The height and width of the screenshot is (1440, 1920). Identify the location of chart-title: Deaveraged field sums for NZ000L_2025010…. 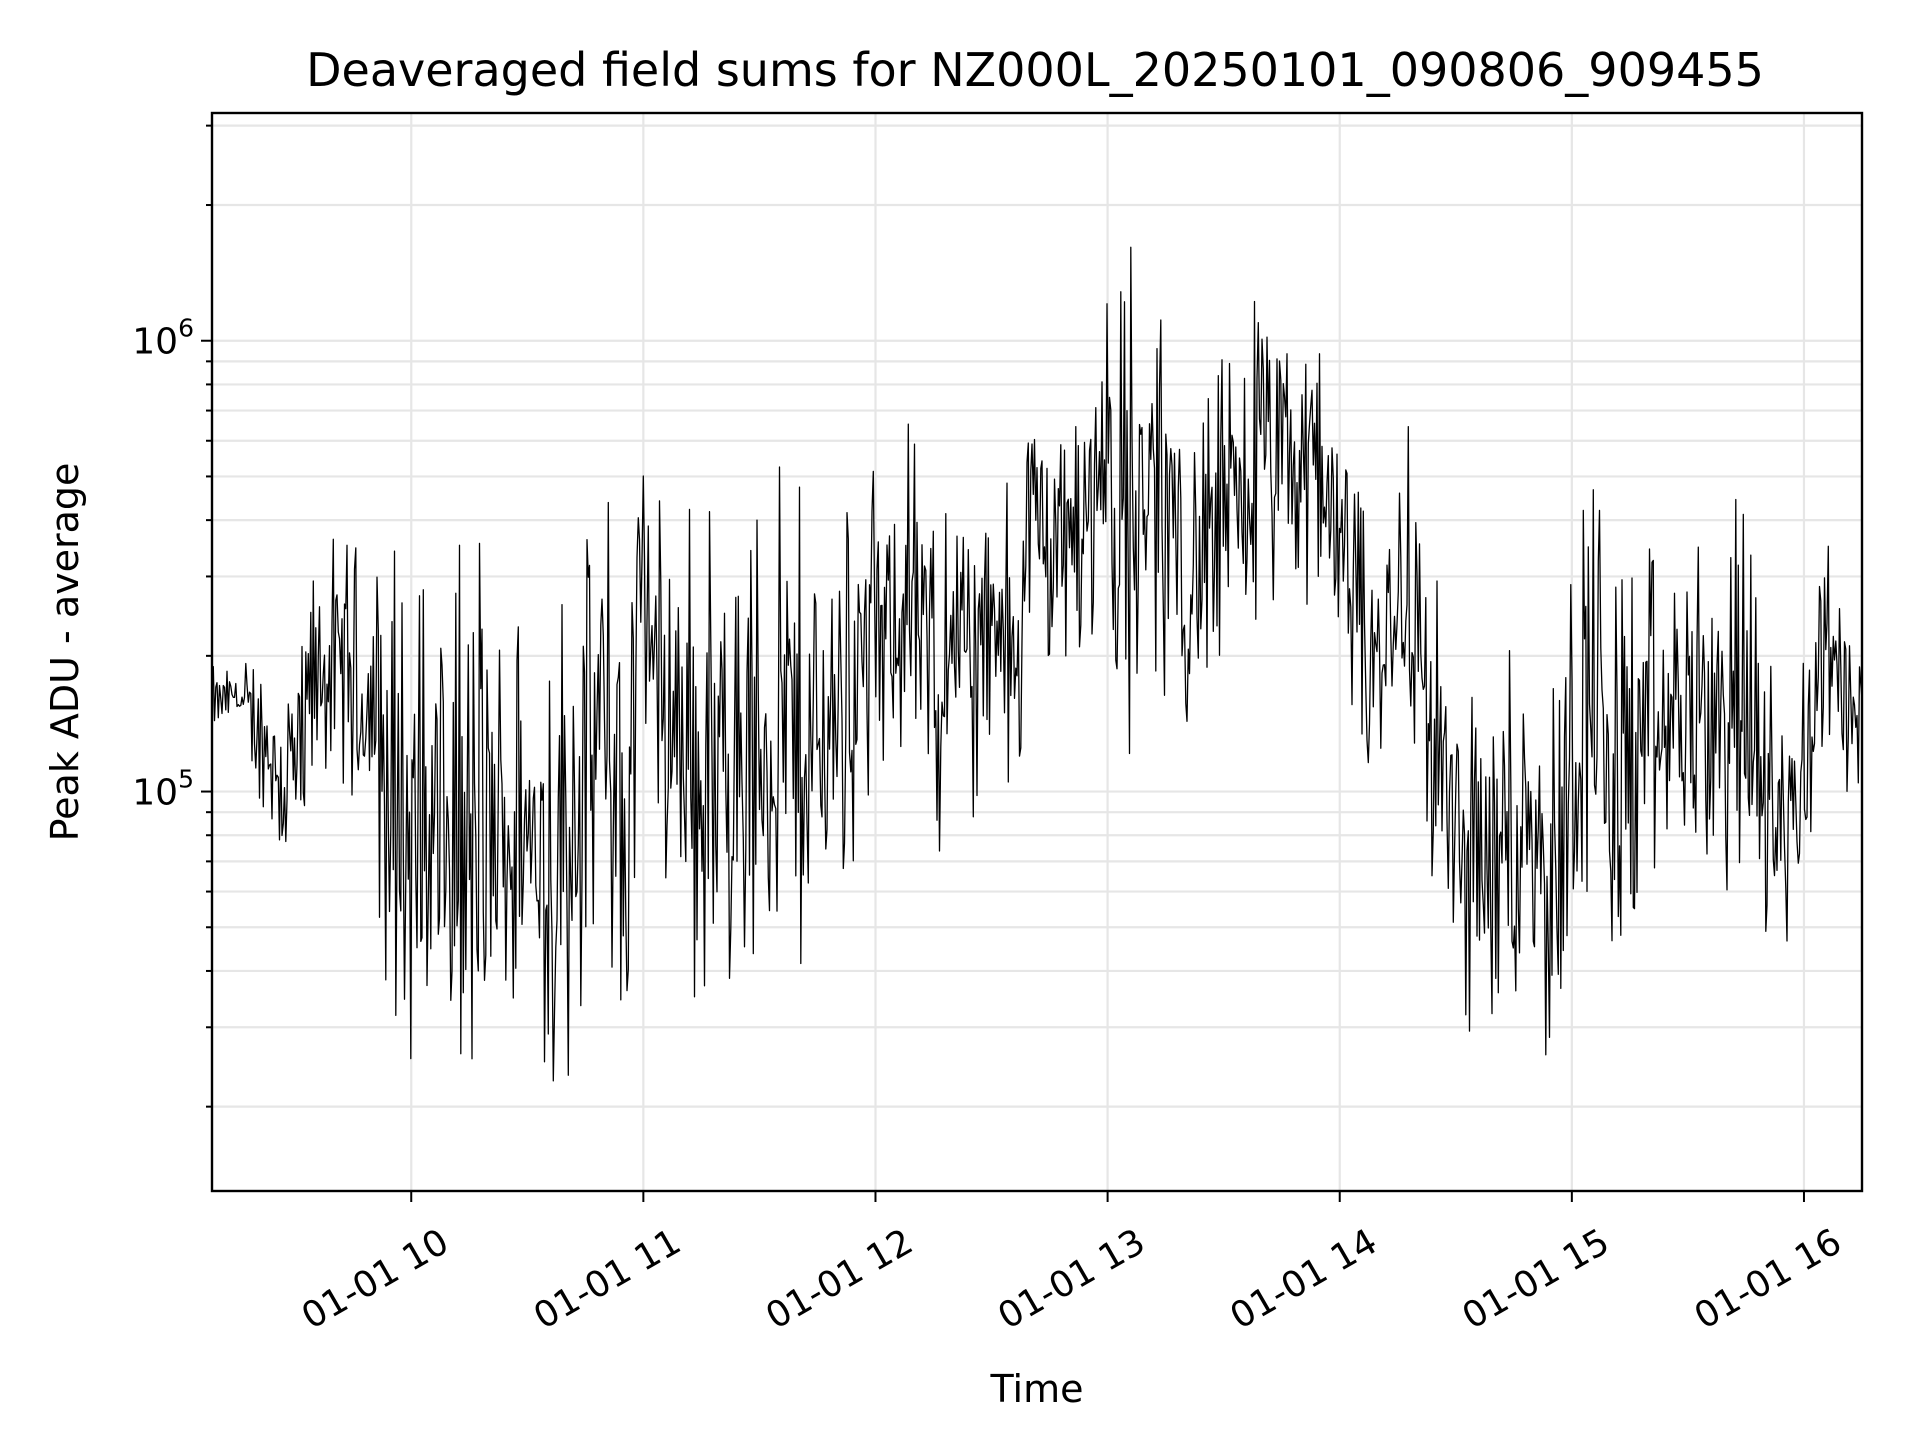
(1035, 70).